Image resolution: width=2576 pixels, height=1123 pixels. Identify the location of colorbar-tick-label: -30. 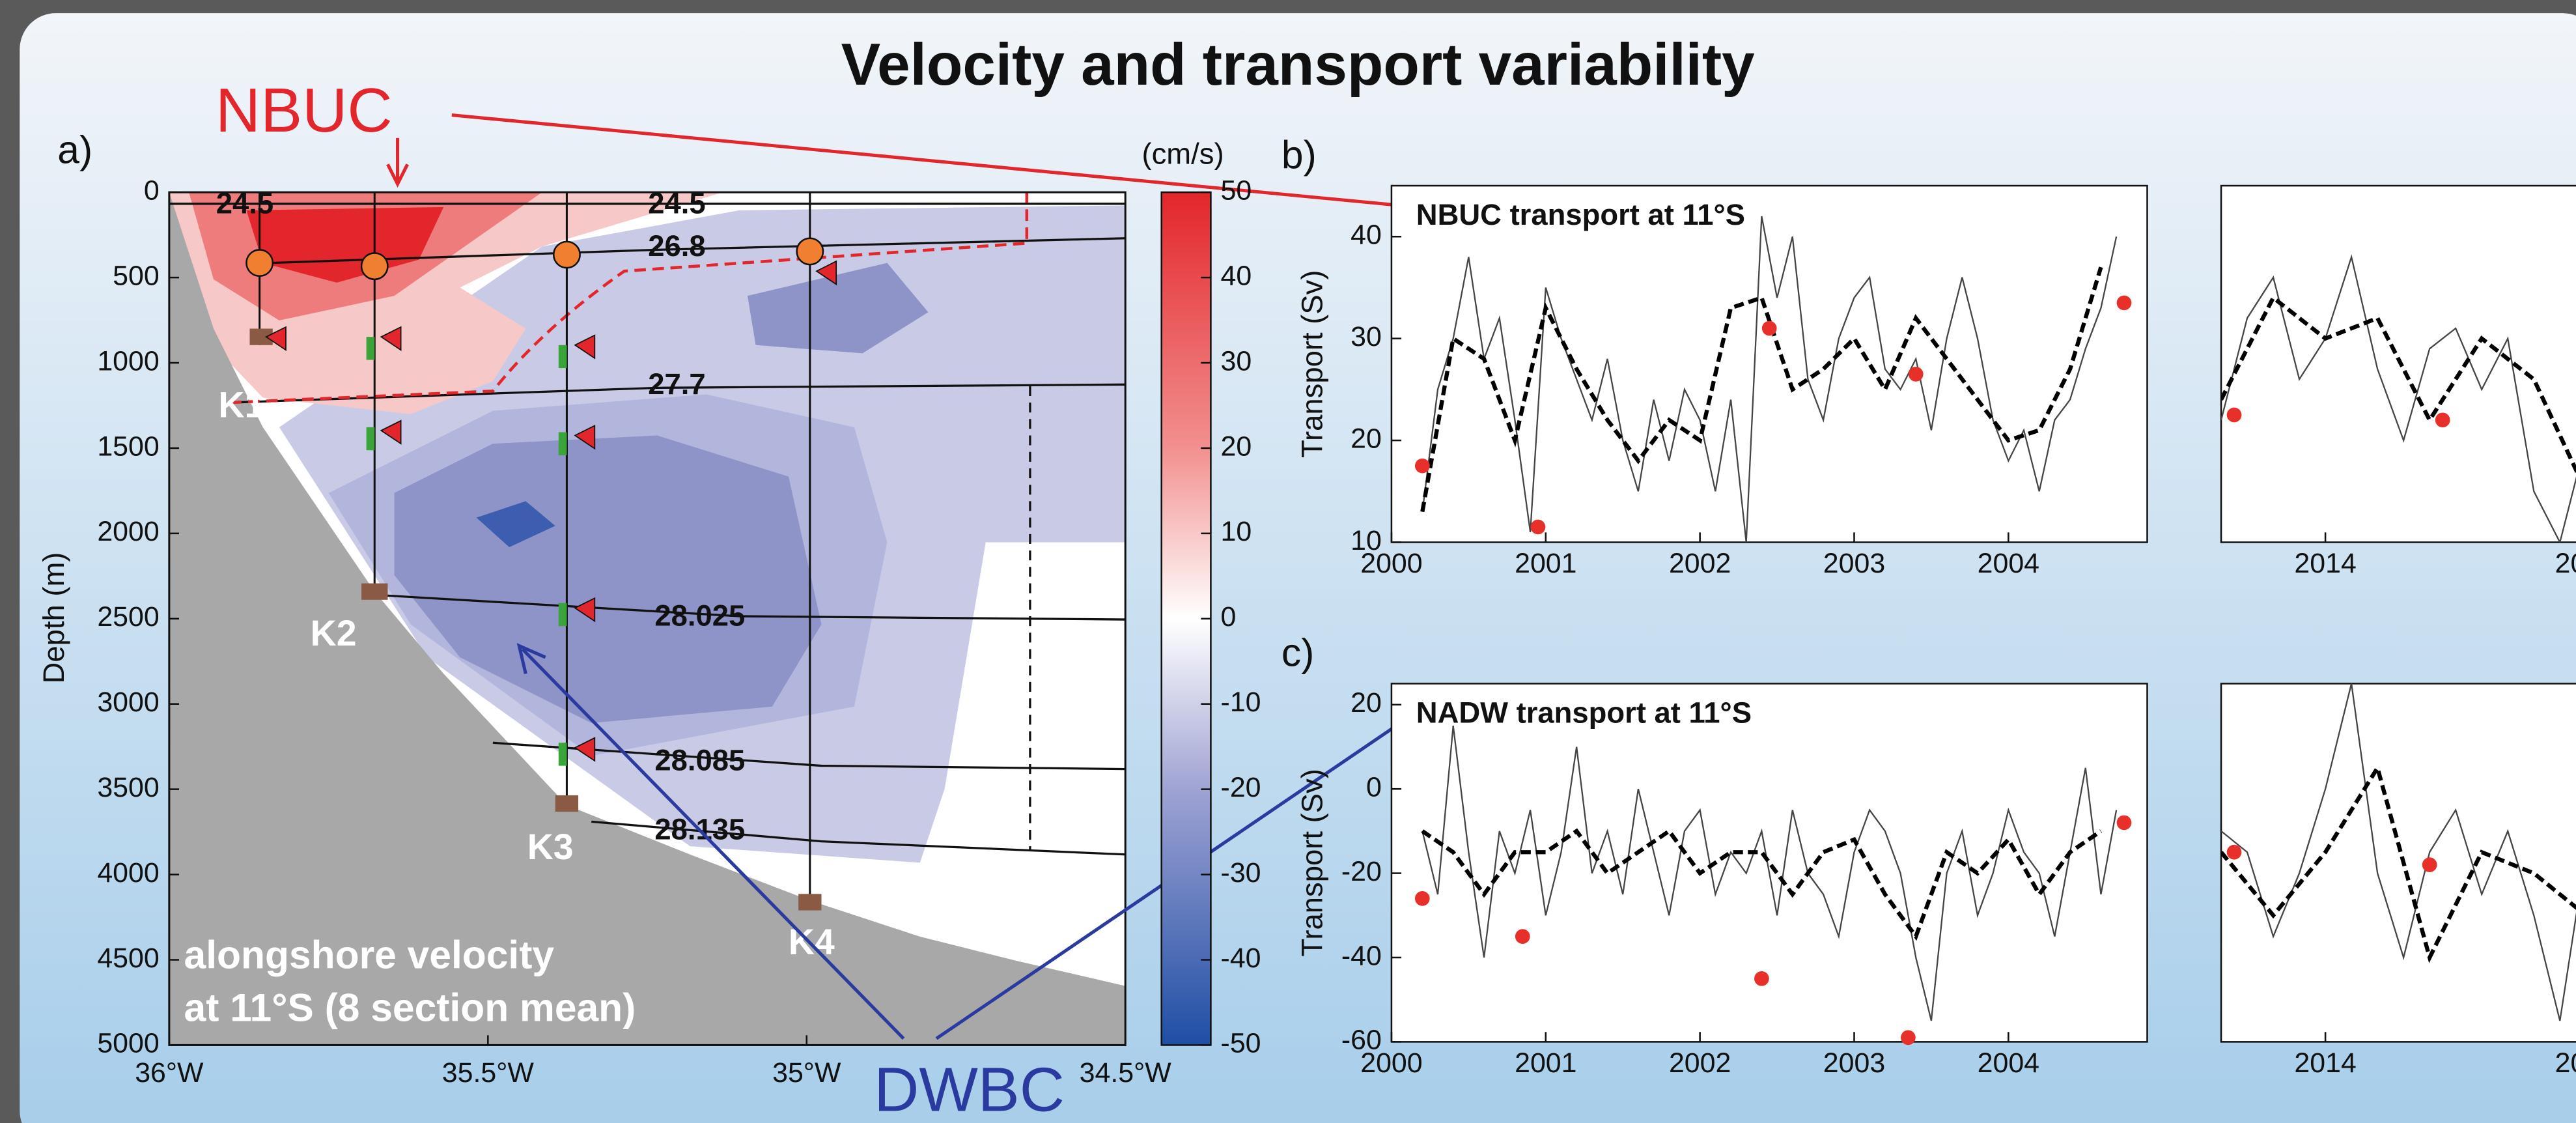
(1241, 872).